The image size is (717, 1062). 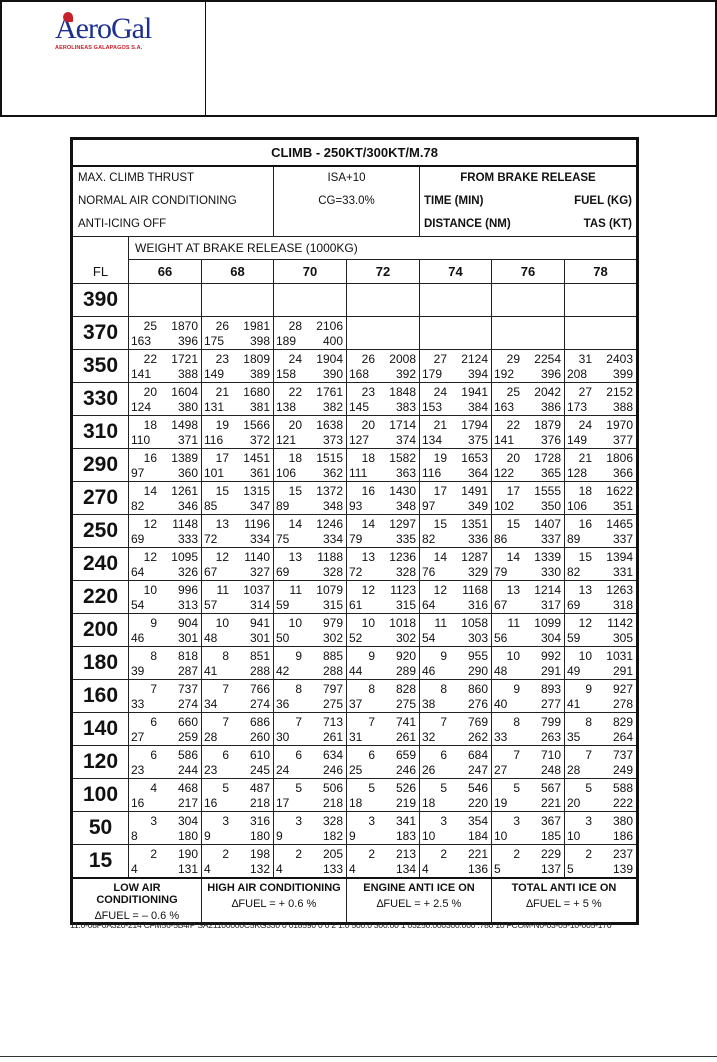 What do you see at coordinates (295, 392) in the screenshot?
I see `time-value: 22` at bounding box center [295, 392].